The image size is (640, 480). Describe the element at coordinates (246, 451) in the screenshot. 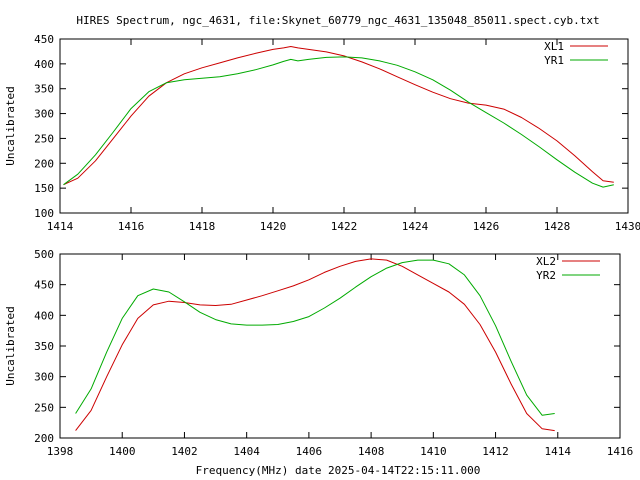

I see `x-tick-label: 1404` at that location.